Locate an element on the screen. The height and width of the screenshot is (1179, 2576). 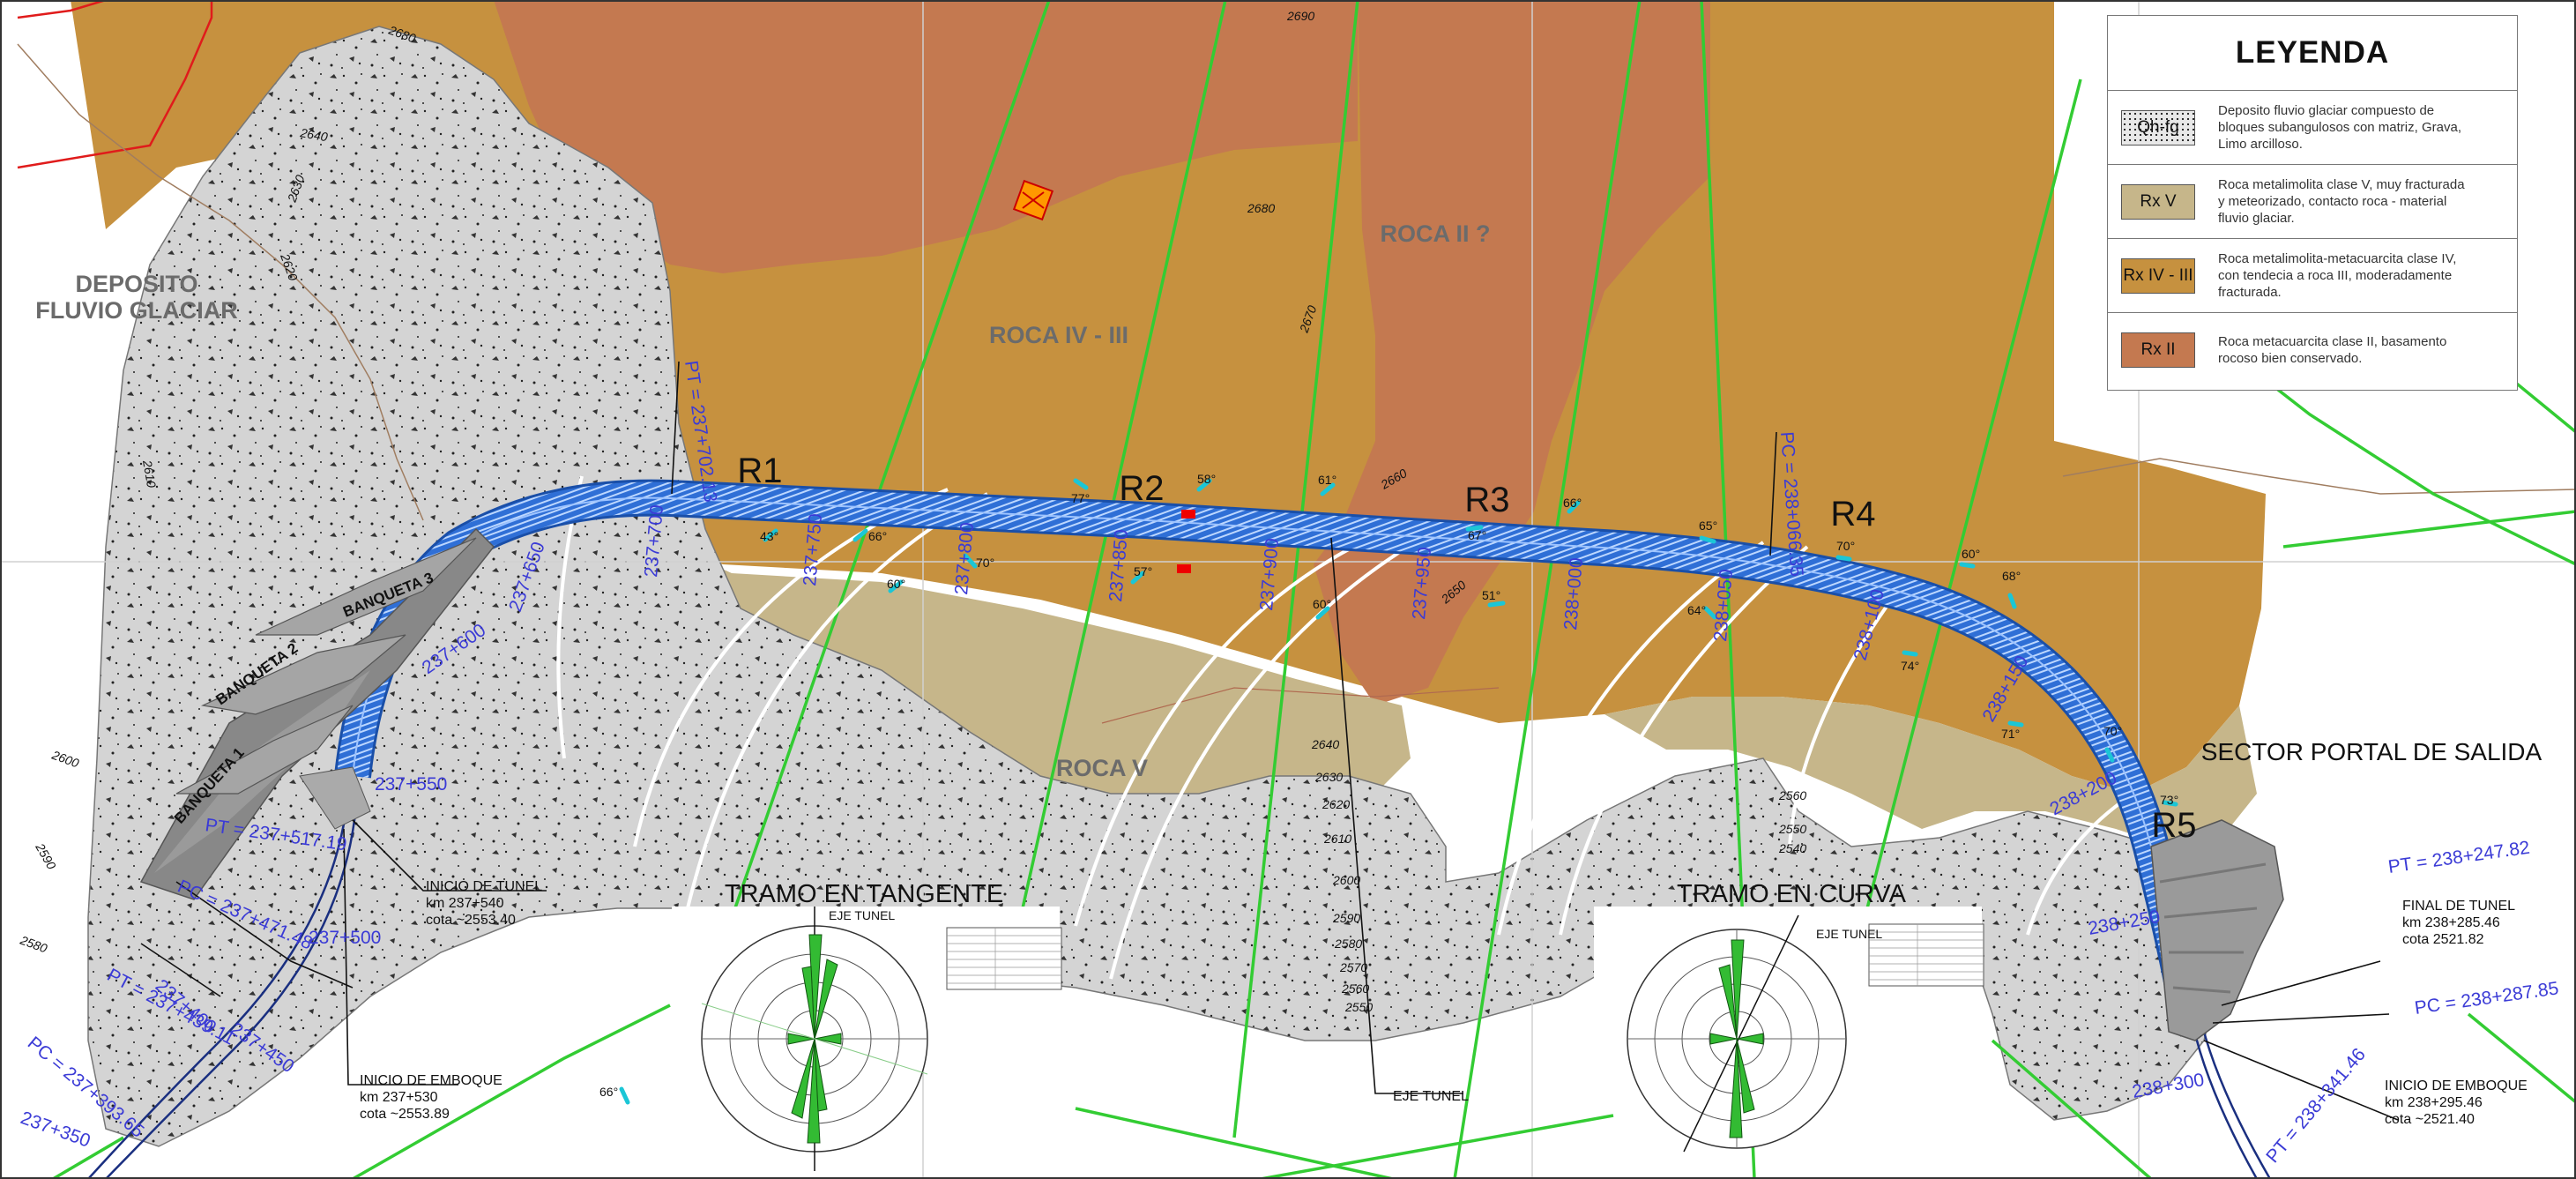
contour-2690: 2690 is located at coordinates (1300, 16).